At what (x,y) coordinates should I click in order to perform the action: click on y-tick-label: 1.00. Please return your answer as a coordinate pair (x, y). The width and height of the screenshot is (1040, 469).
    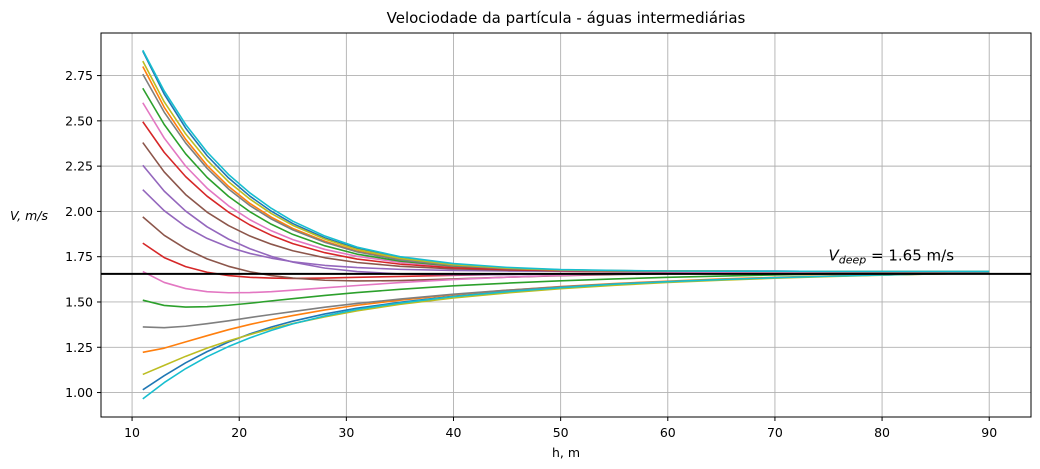
    Looking at the image, I should click on (79, 392).